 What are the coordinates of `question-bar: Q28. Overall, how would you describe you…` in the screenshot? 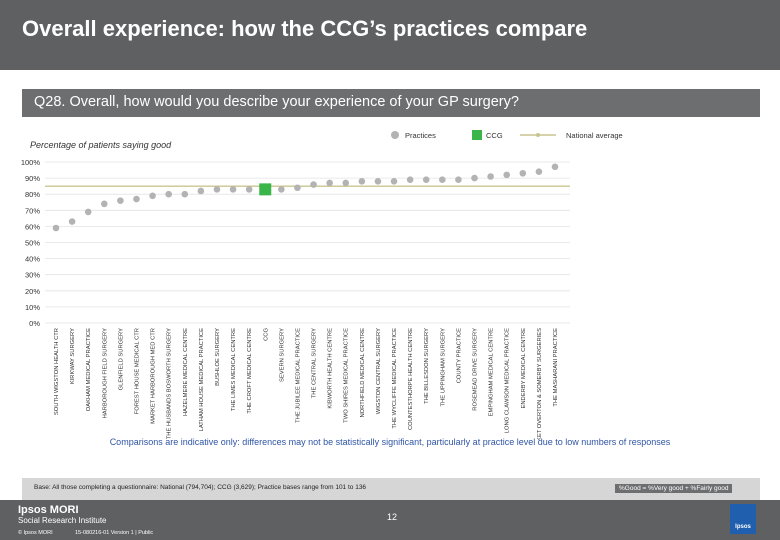 It's located at (391, 103).